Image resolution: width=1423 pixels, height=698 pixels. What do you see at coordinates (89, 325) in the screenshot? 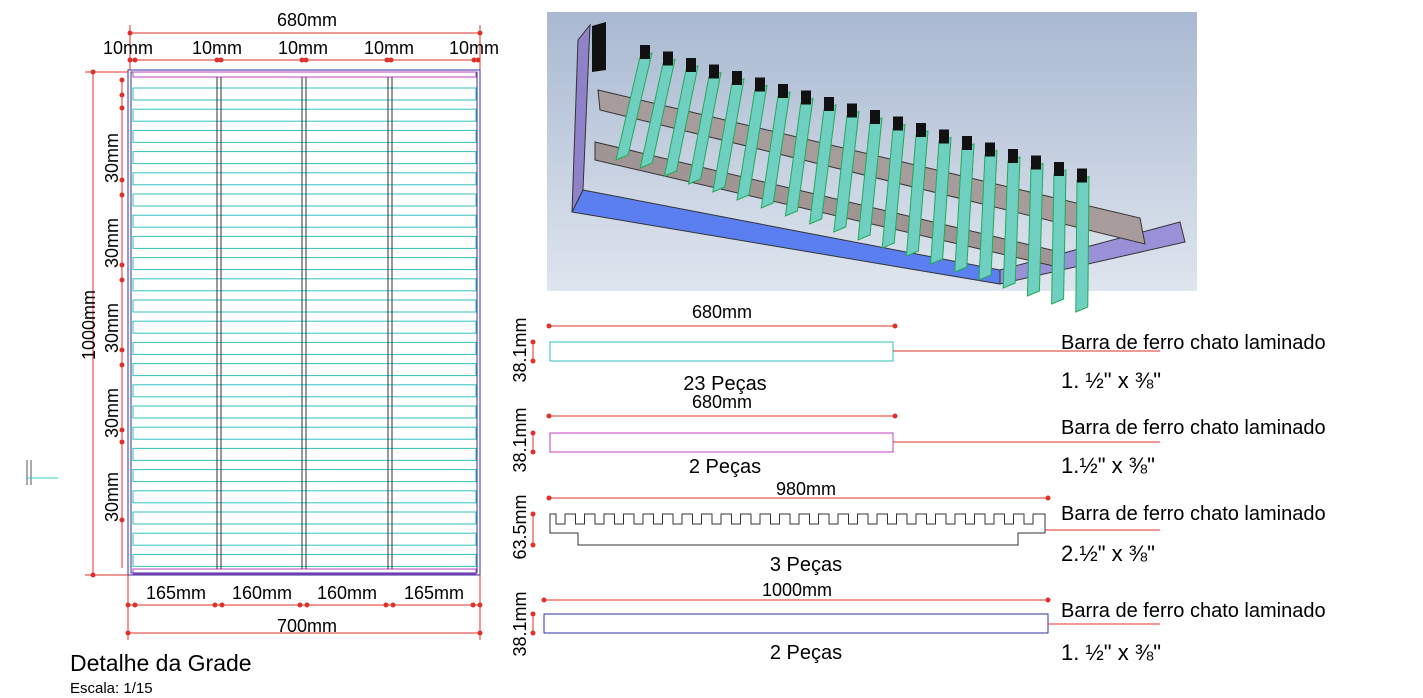
I see `height-label: 1000mm` at bounding box center [89, 325].